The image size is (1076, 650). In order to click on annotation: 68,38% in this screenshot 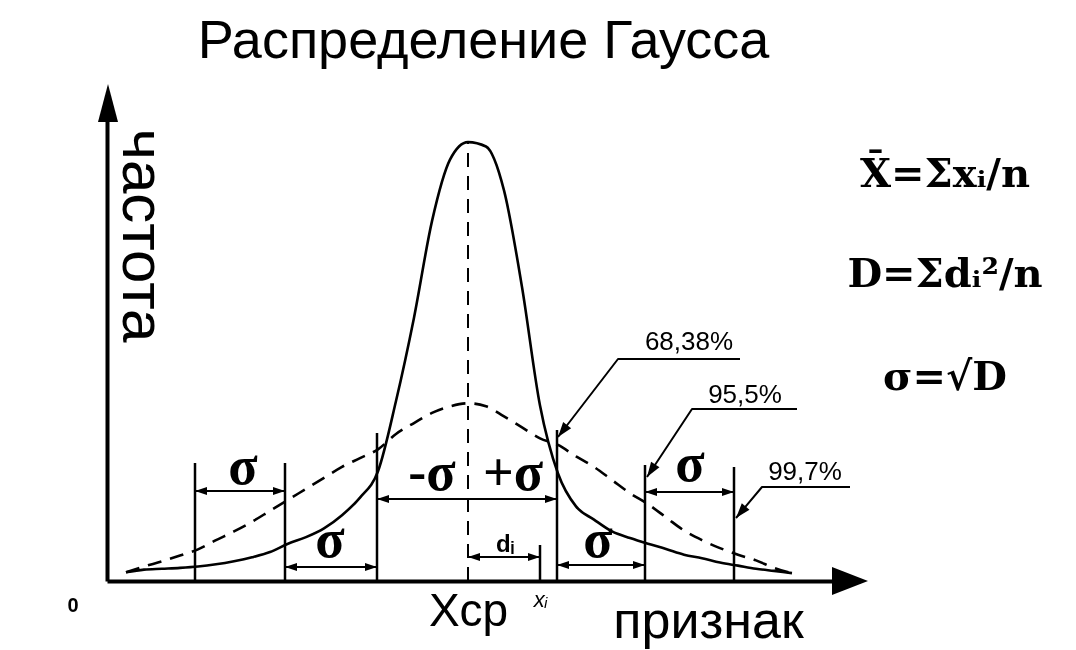, I will do `click(689, 341)`.